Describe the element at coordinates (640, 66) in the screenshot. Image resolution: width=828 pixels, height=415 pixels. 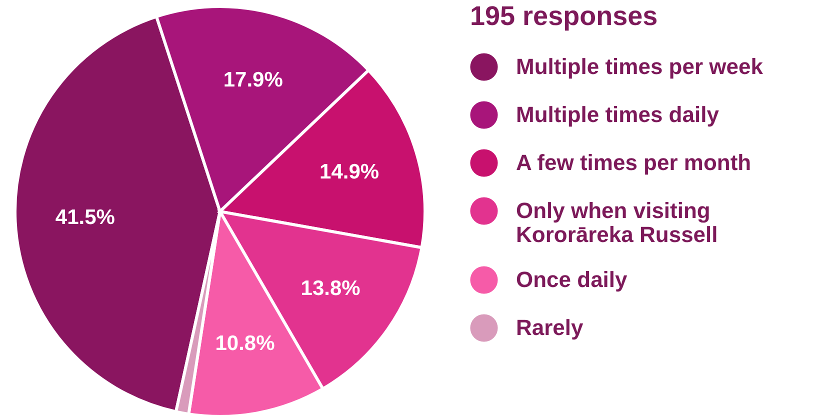
I see `legend-label: Multiple times per week` at that location.